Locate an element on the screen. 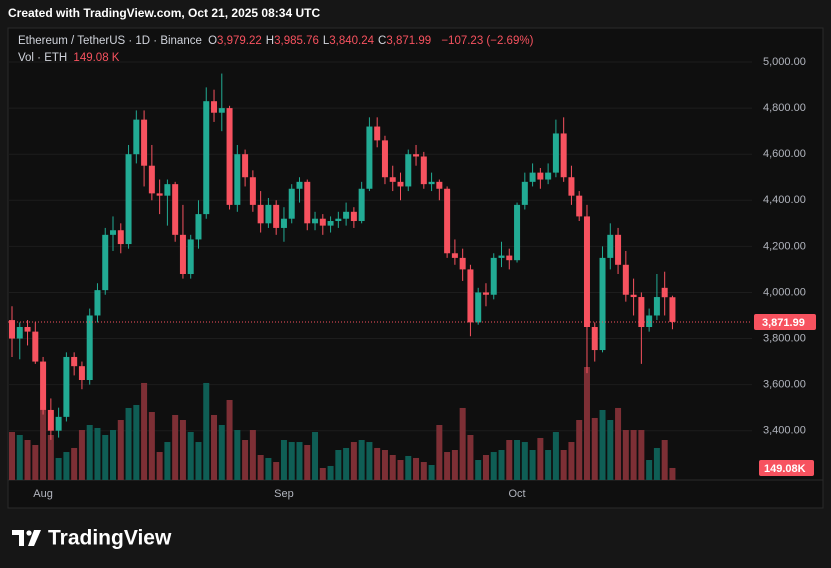  ohlc-key: H is located at coordinates (270, 41).